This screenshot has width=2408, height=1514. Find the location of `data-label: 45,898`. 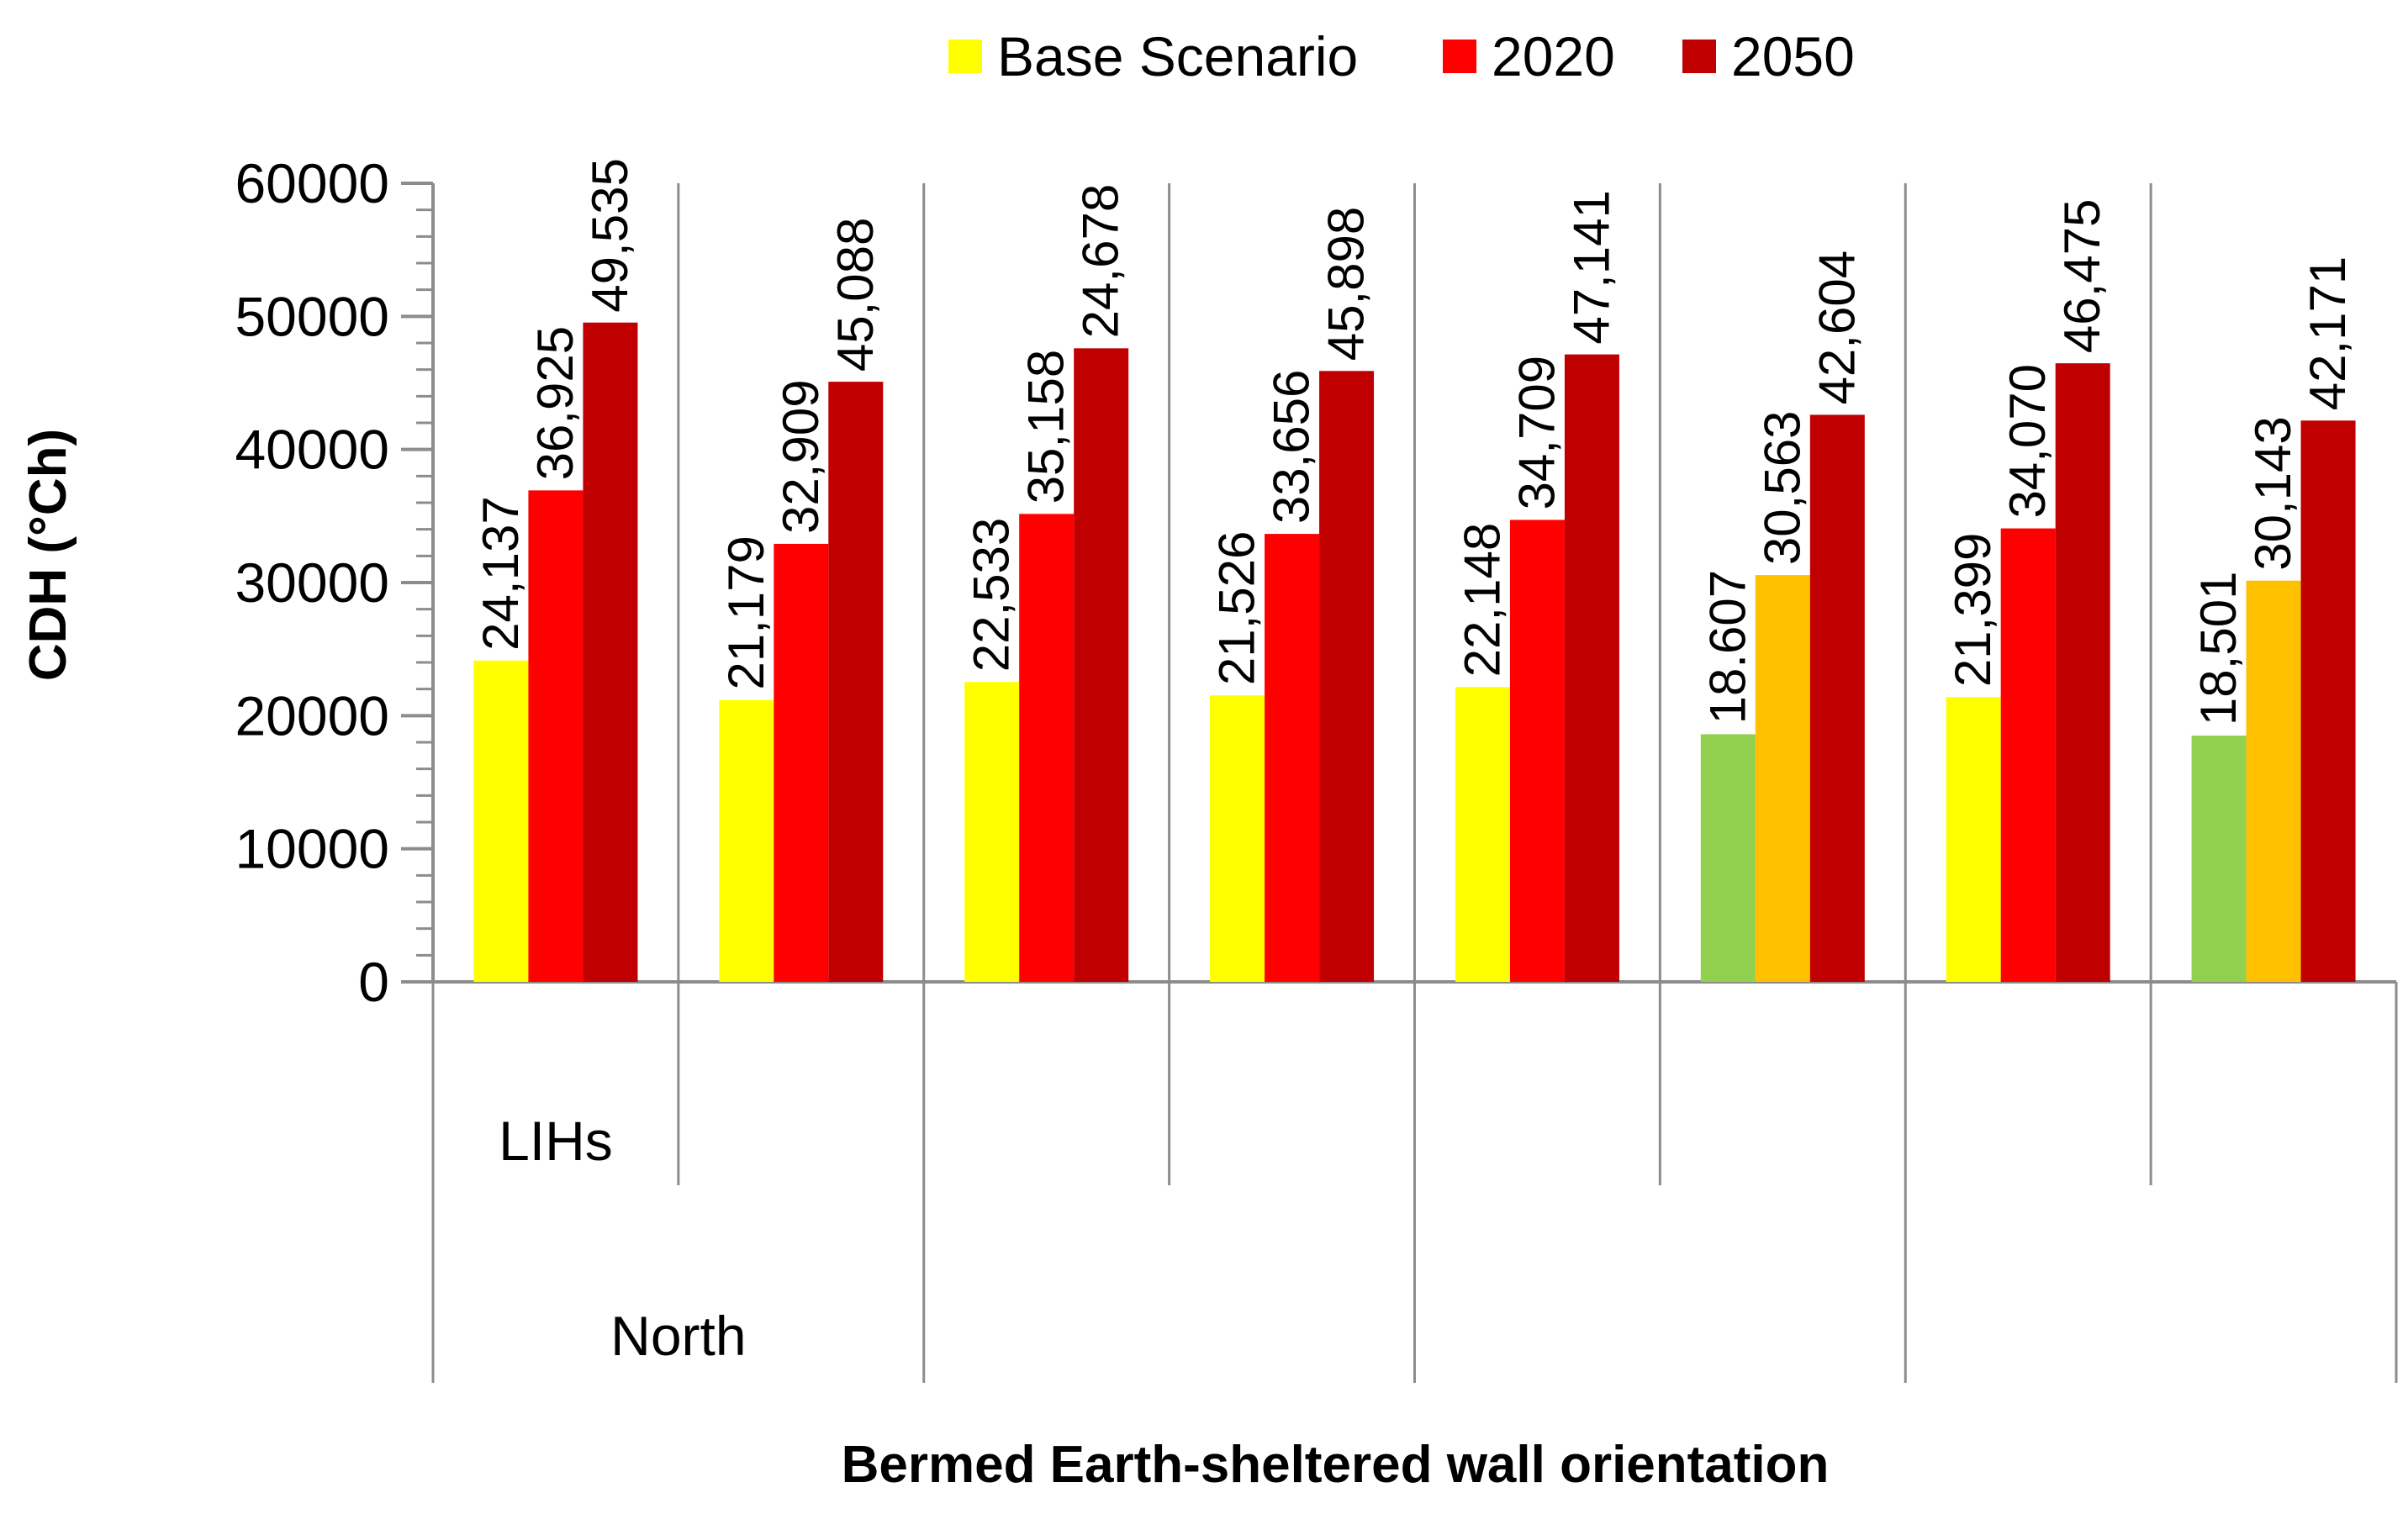

data-label: 45,898 is located at coordinates (1347, 284).